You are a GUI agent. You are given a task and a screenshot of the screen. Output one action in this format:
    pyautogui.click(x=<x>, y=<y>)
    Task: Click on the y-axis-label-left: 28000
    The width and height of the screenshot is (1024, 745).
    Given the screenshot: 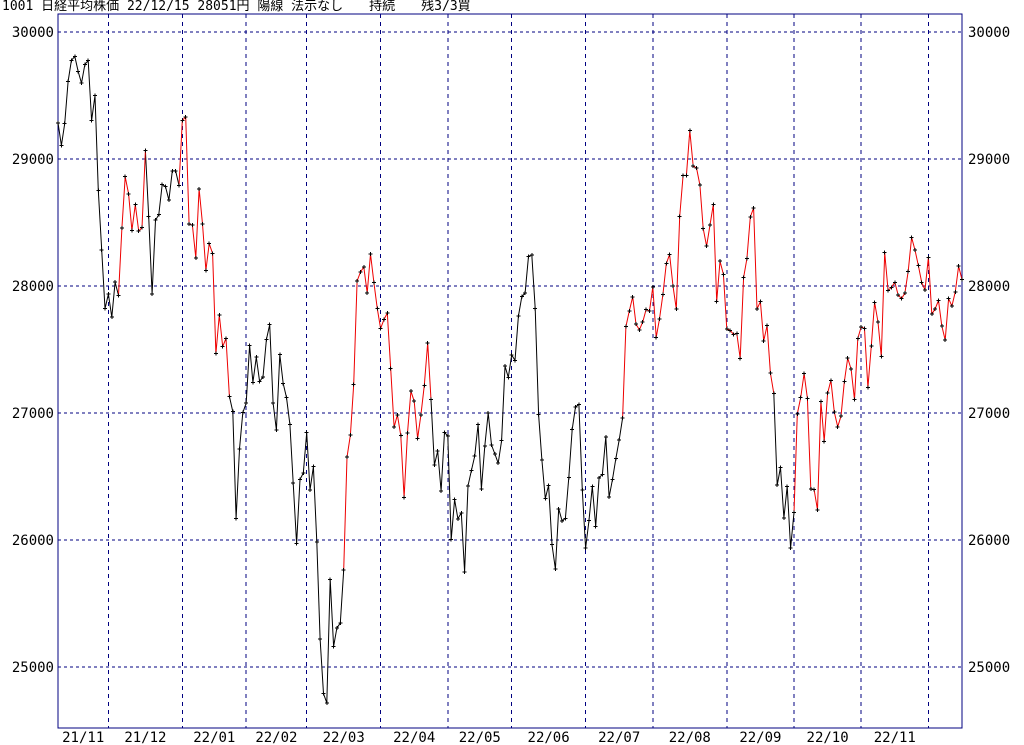 What is the action you would take?
    pyautogui.click(x=33, y=287)
    